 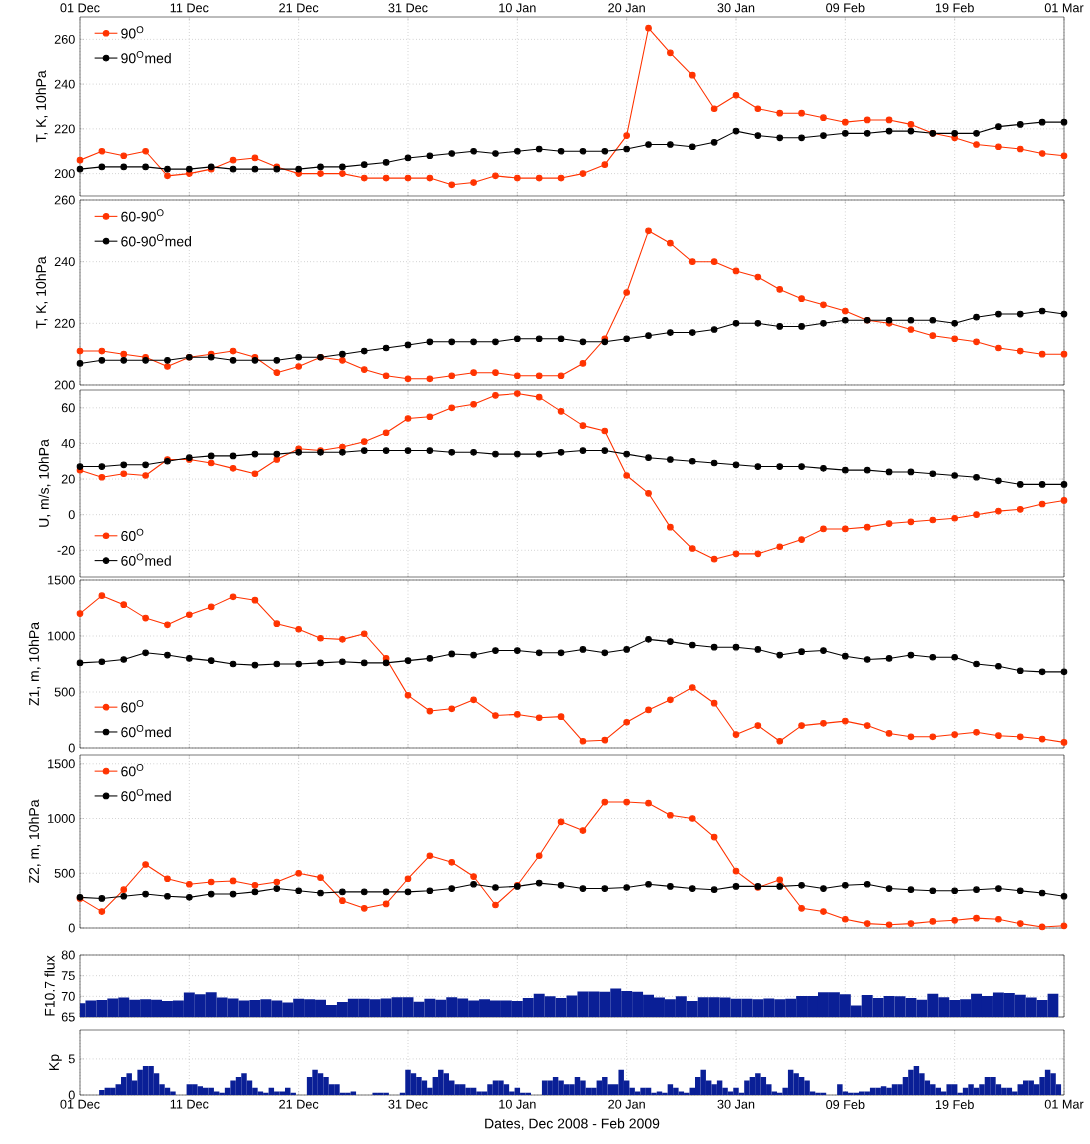 What do you see at coordinates (49, 985) in the screenshot?
I see `y-axis-title: F10.7 flux` at bounding box center [49, 985].